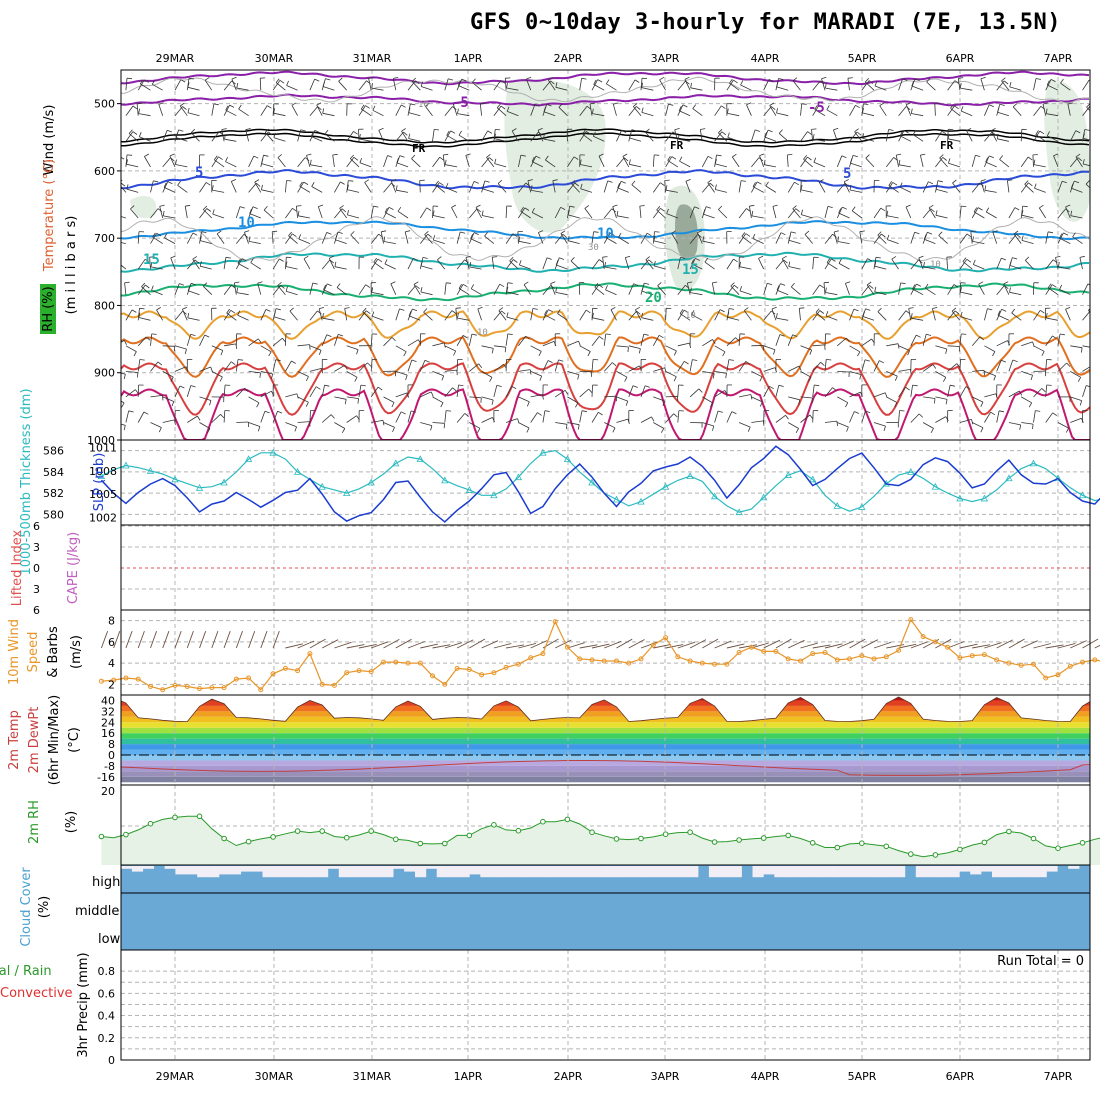  What do you see at coordinates (54, 740) in the screenshot?
I see `temp2m-ylabel-3: (6hr Min/Max)` at bounding box center [54, 740].